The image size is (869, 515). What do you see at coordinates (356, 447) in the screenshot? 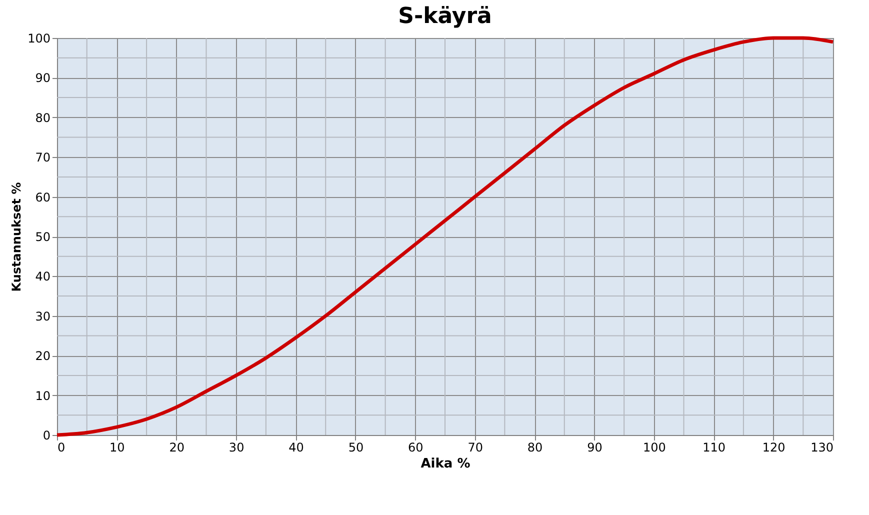
I see `x-tick-label: 50` at bounding box center [356, 447].